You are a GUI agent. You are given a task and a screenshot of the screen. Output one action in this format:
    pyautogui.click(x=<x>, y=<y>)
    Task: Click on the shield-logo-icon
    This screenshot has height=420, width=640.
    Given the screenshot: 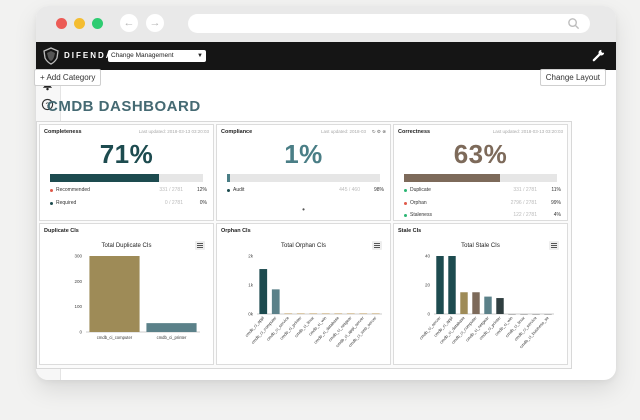 What is the action you would take?
    pyautogui.click(x=51, y=56)
    